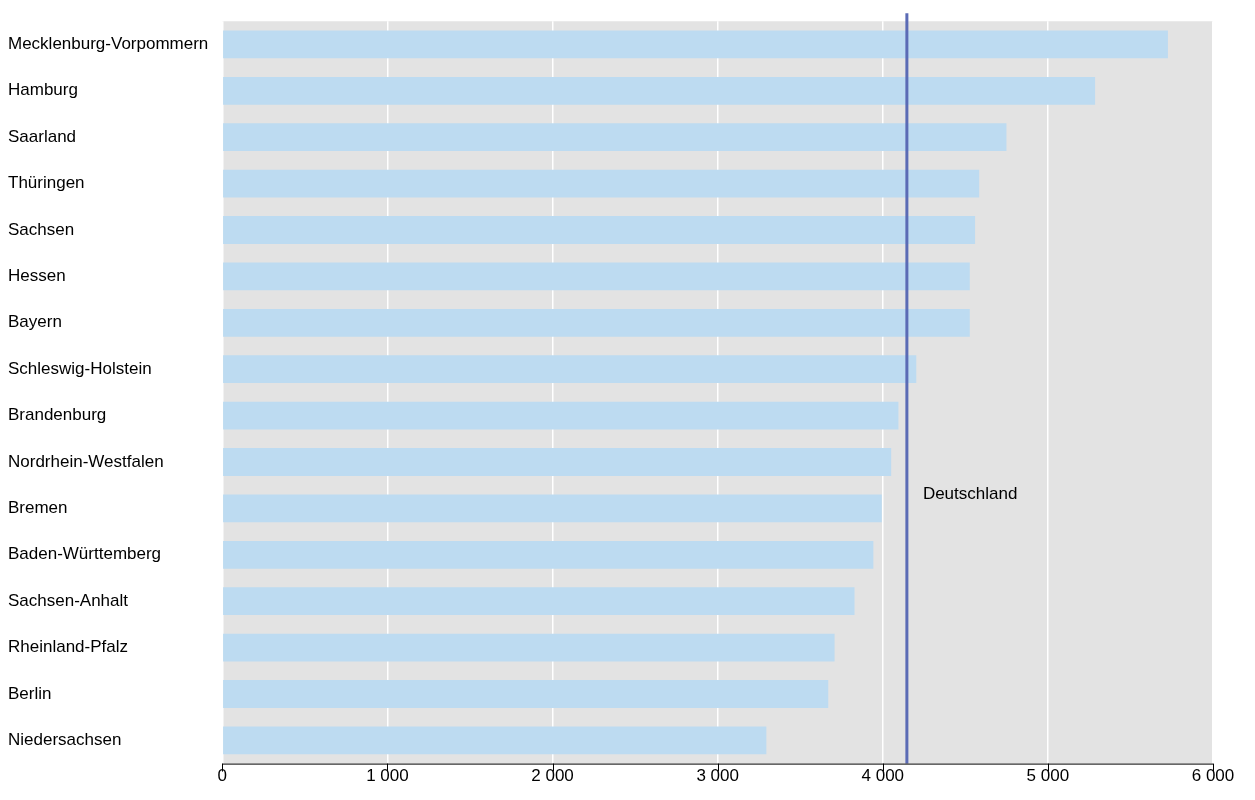  What do you see at coordinates (552, 776) in the screenshot?
I see `x-tick-label: 2 000` at bounding box center [552, 776].